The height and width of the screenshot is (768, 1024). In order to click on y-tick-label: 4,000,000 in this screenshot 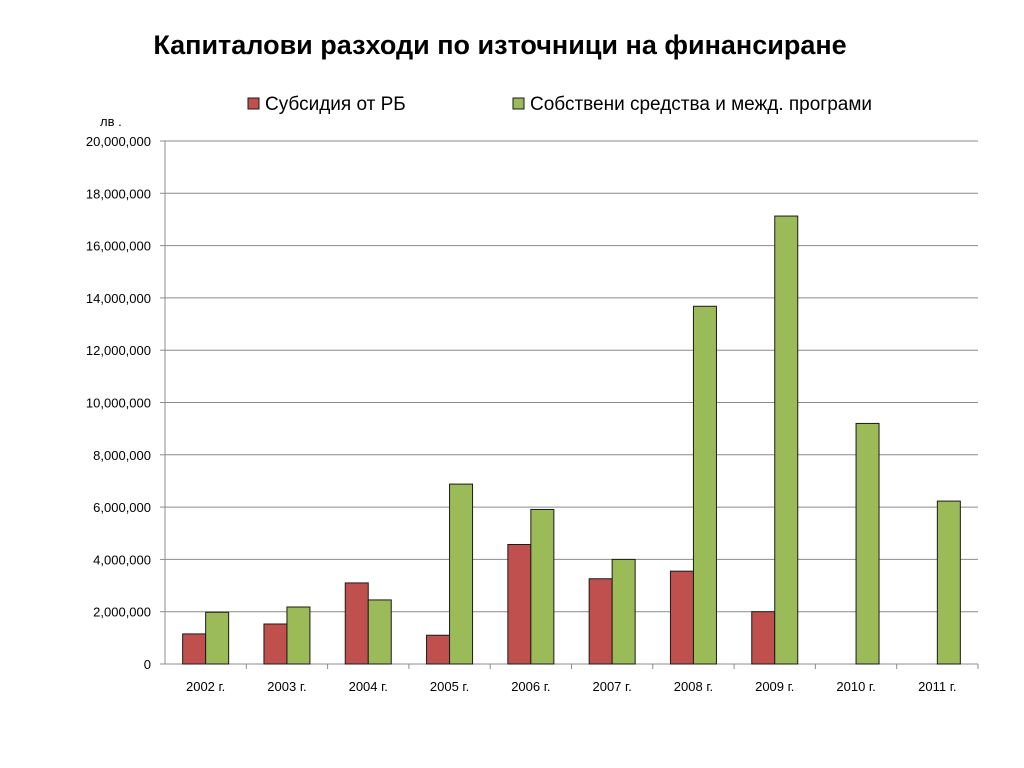, I will do `click(122, 559)`.